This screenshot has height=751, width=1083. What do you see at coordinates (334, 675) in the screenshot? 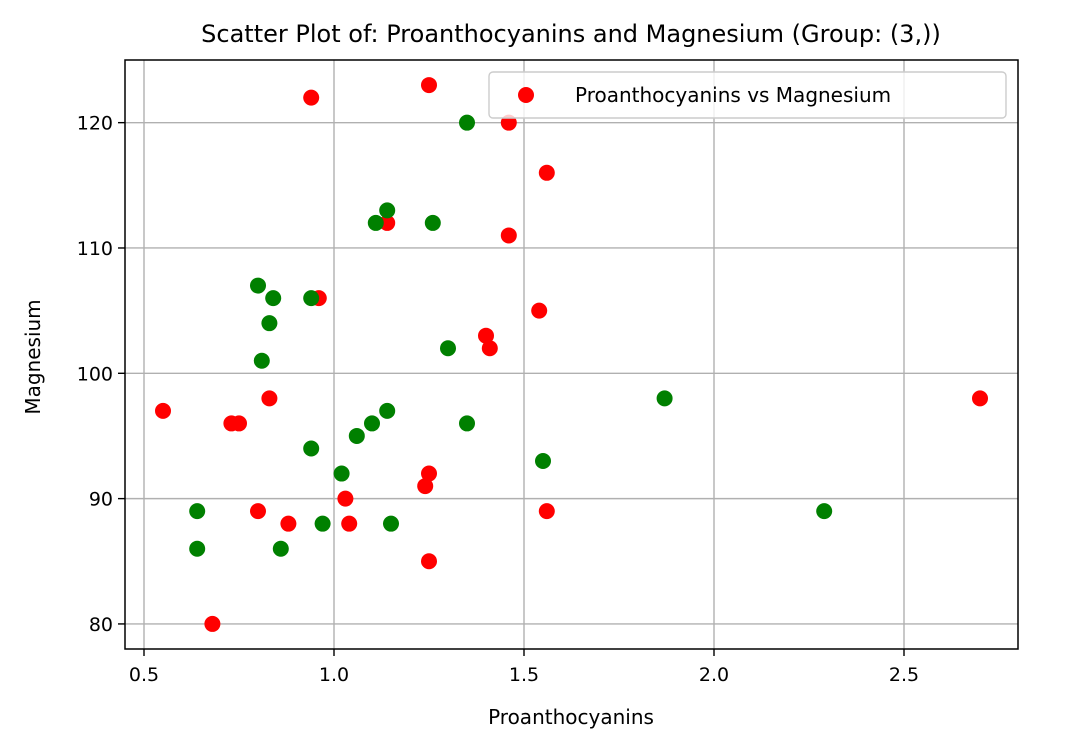
I see `x-tick-label: 1.0` at bounding box center [334, 675].